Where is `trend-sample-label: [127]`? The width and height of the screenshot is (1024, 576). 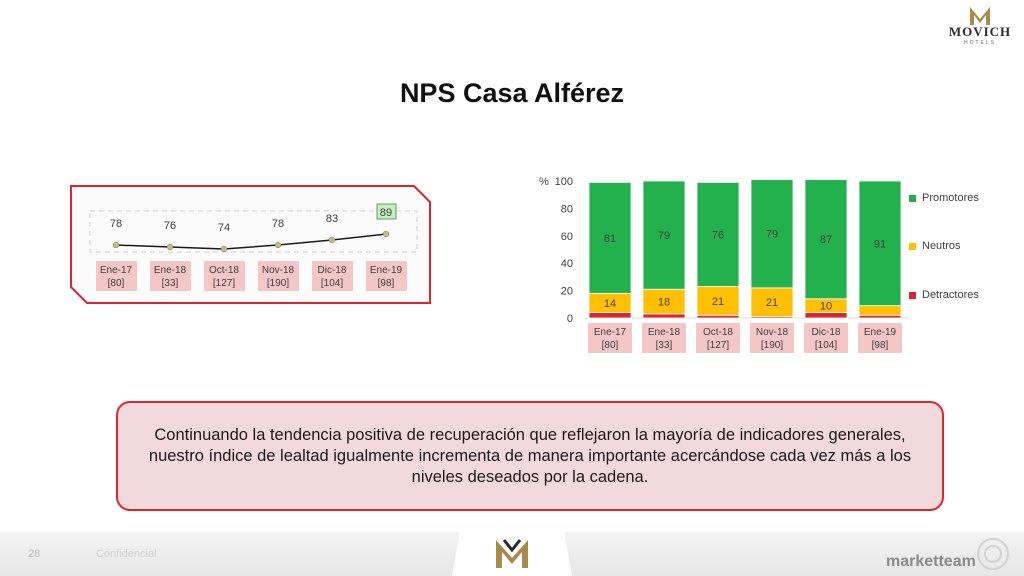 trend-sample-label: [127] is located at coordinates (224, 283).